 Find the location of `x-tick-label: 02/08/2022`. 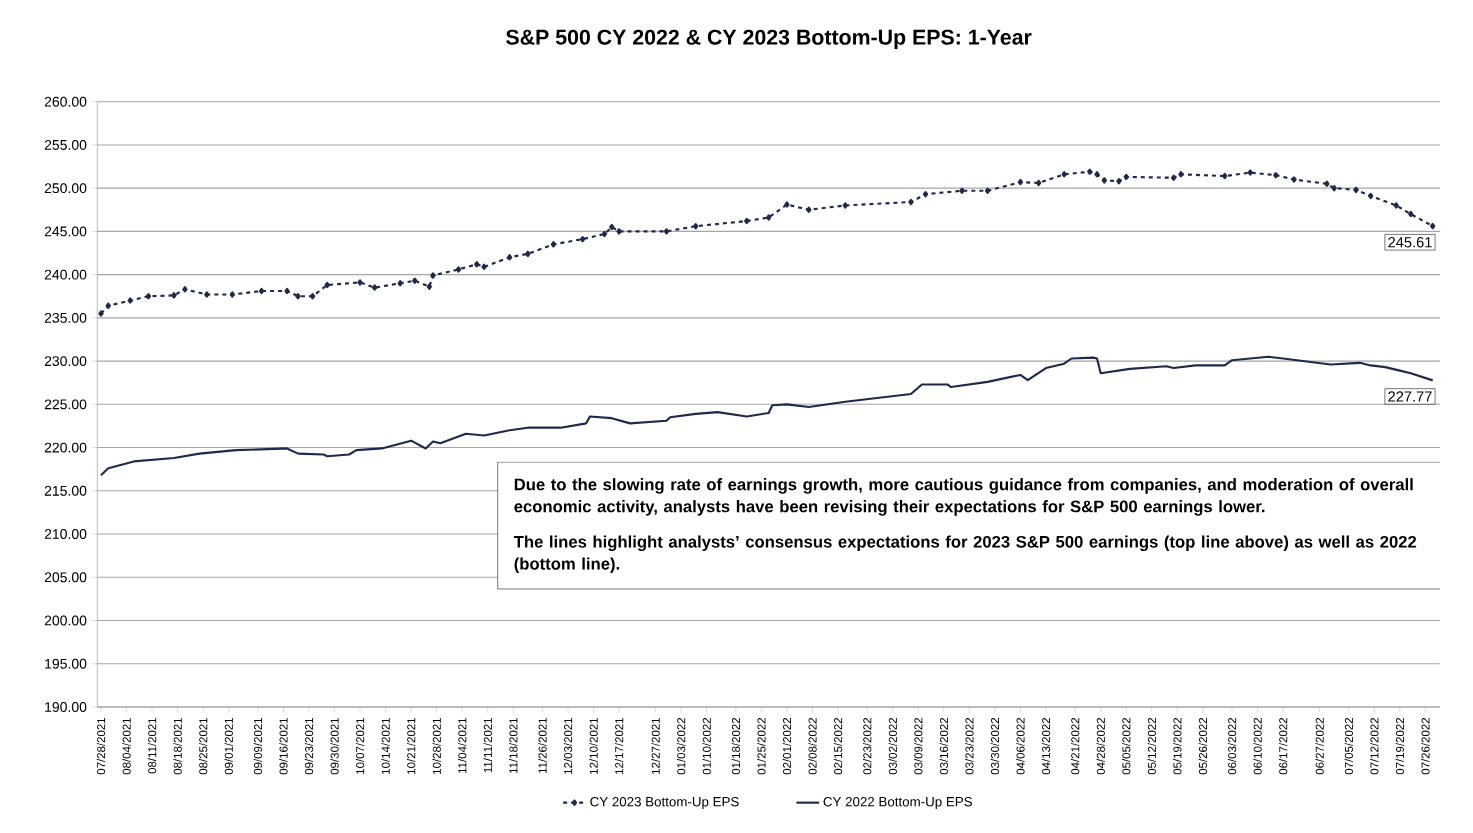

x-tick-label: 02/08/2022 is located at coordinates (812, 746).